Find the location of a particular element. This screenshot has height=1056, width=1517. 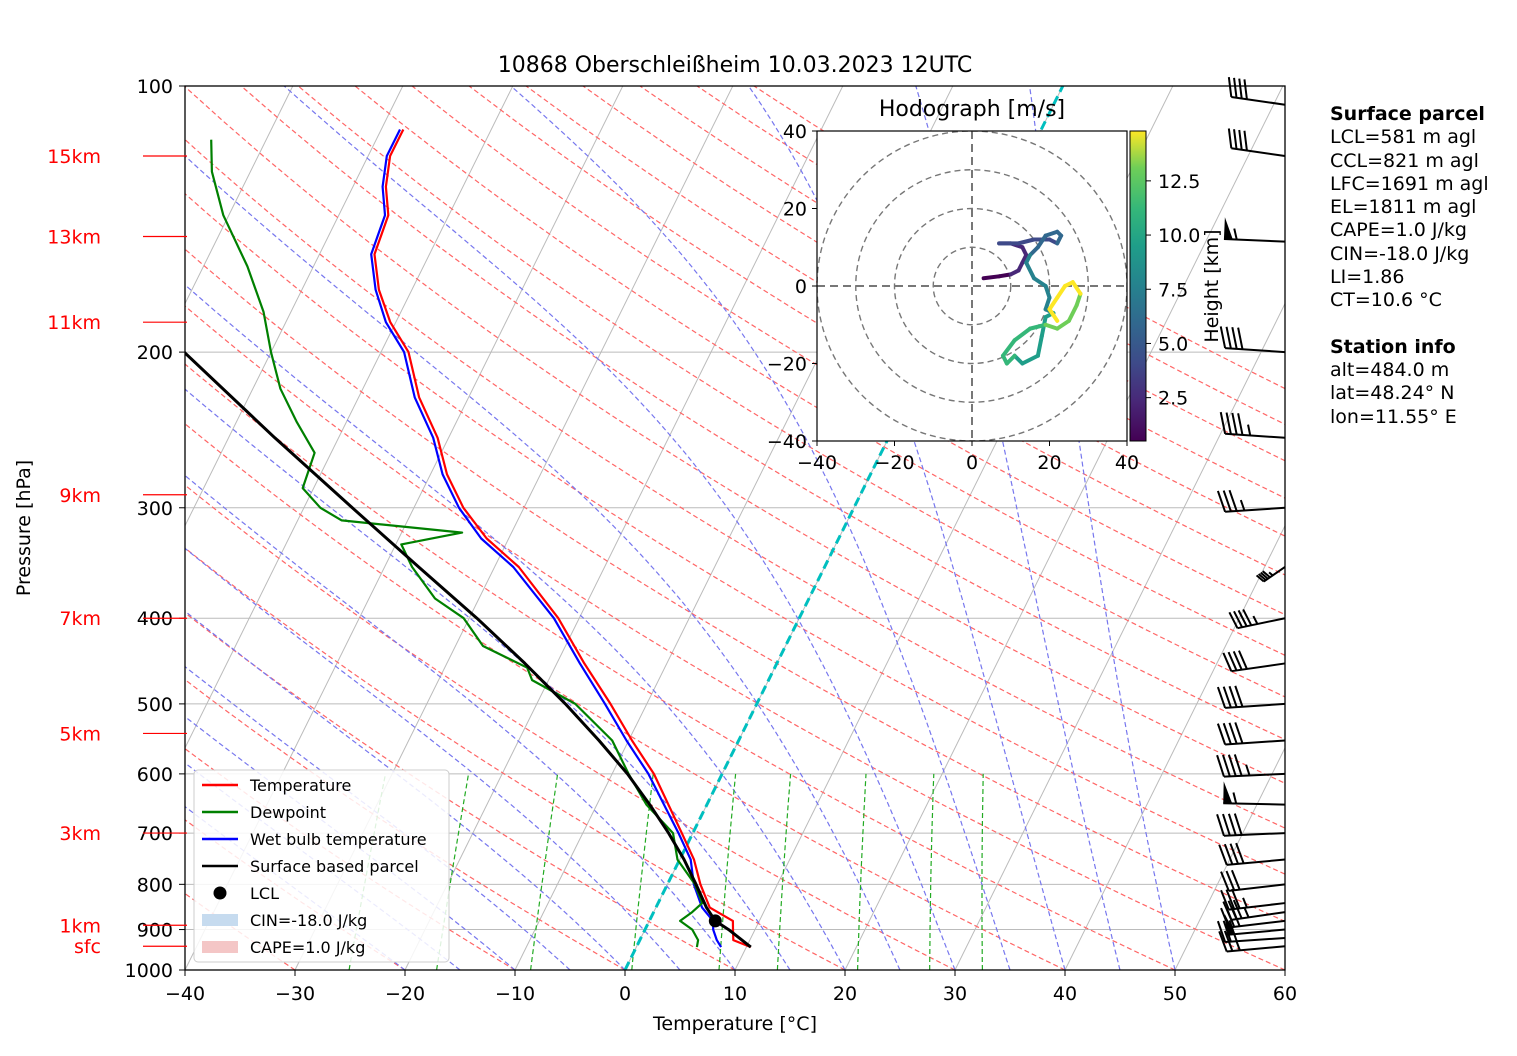

y-tick-label: 400 is located at coordinates (155, 619).